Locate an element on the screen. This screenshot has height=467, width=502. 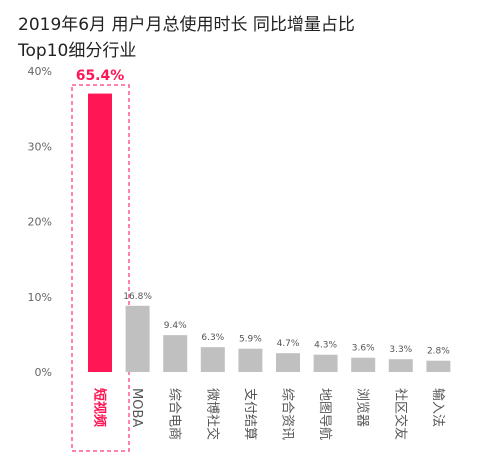
highlight-box is located at coordinates (100, 268).